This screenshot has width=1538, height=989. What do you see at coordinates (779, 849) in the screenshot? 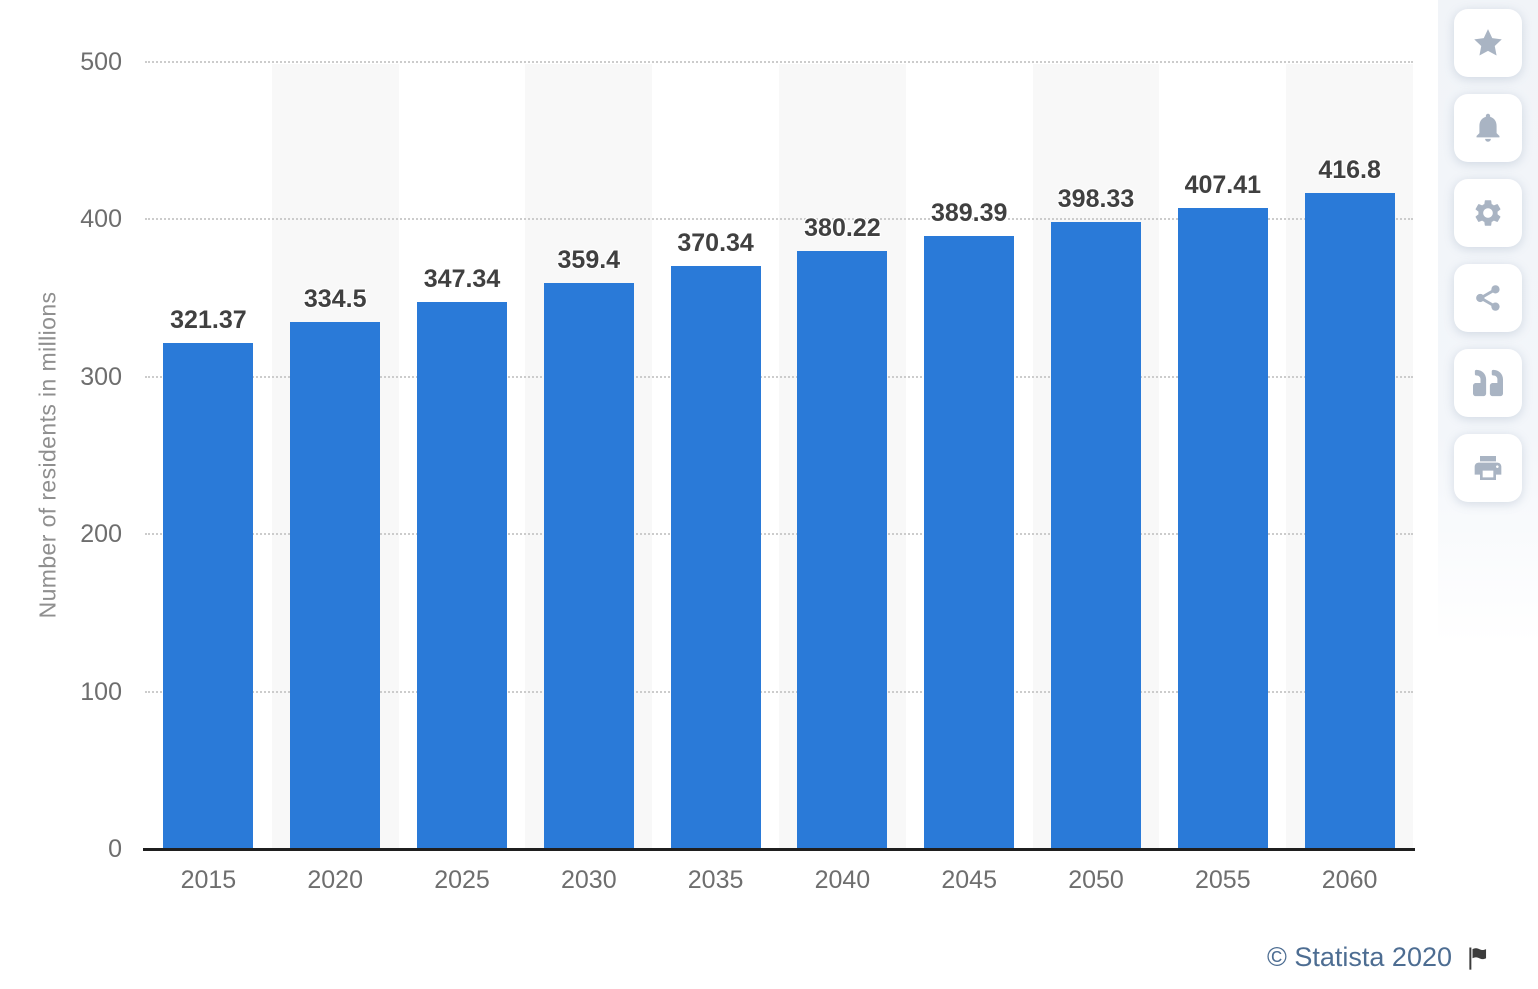
I see `x-axis-line` at bounding box center [779, 849].